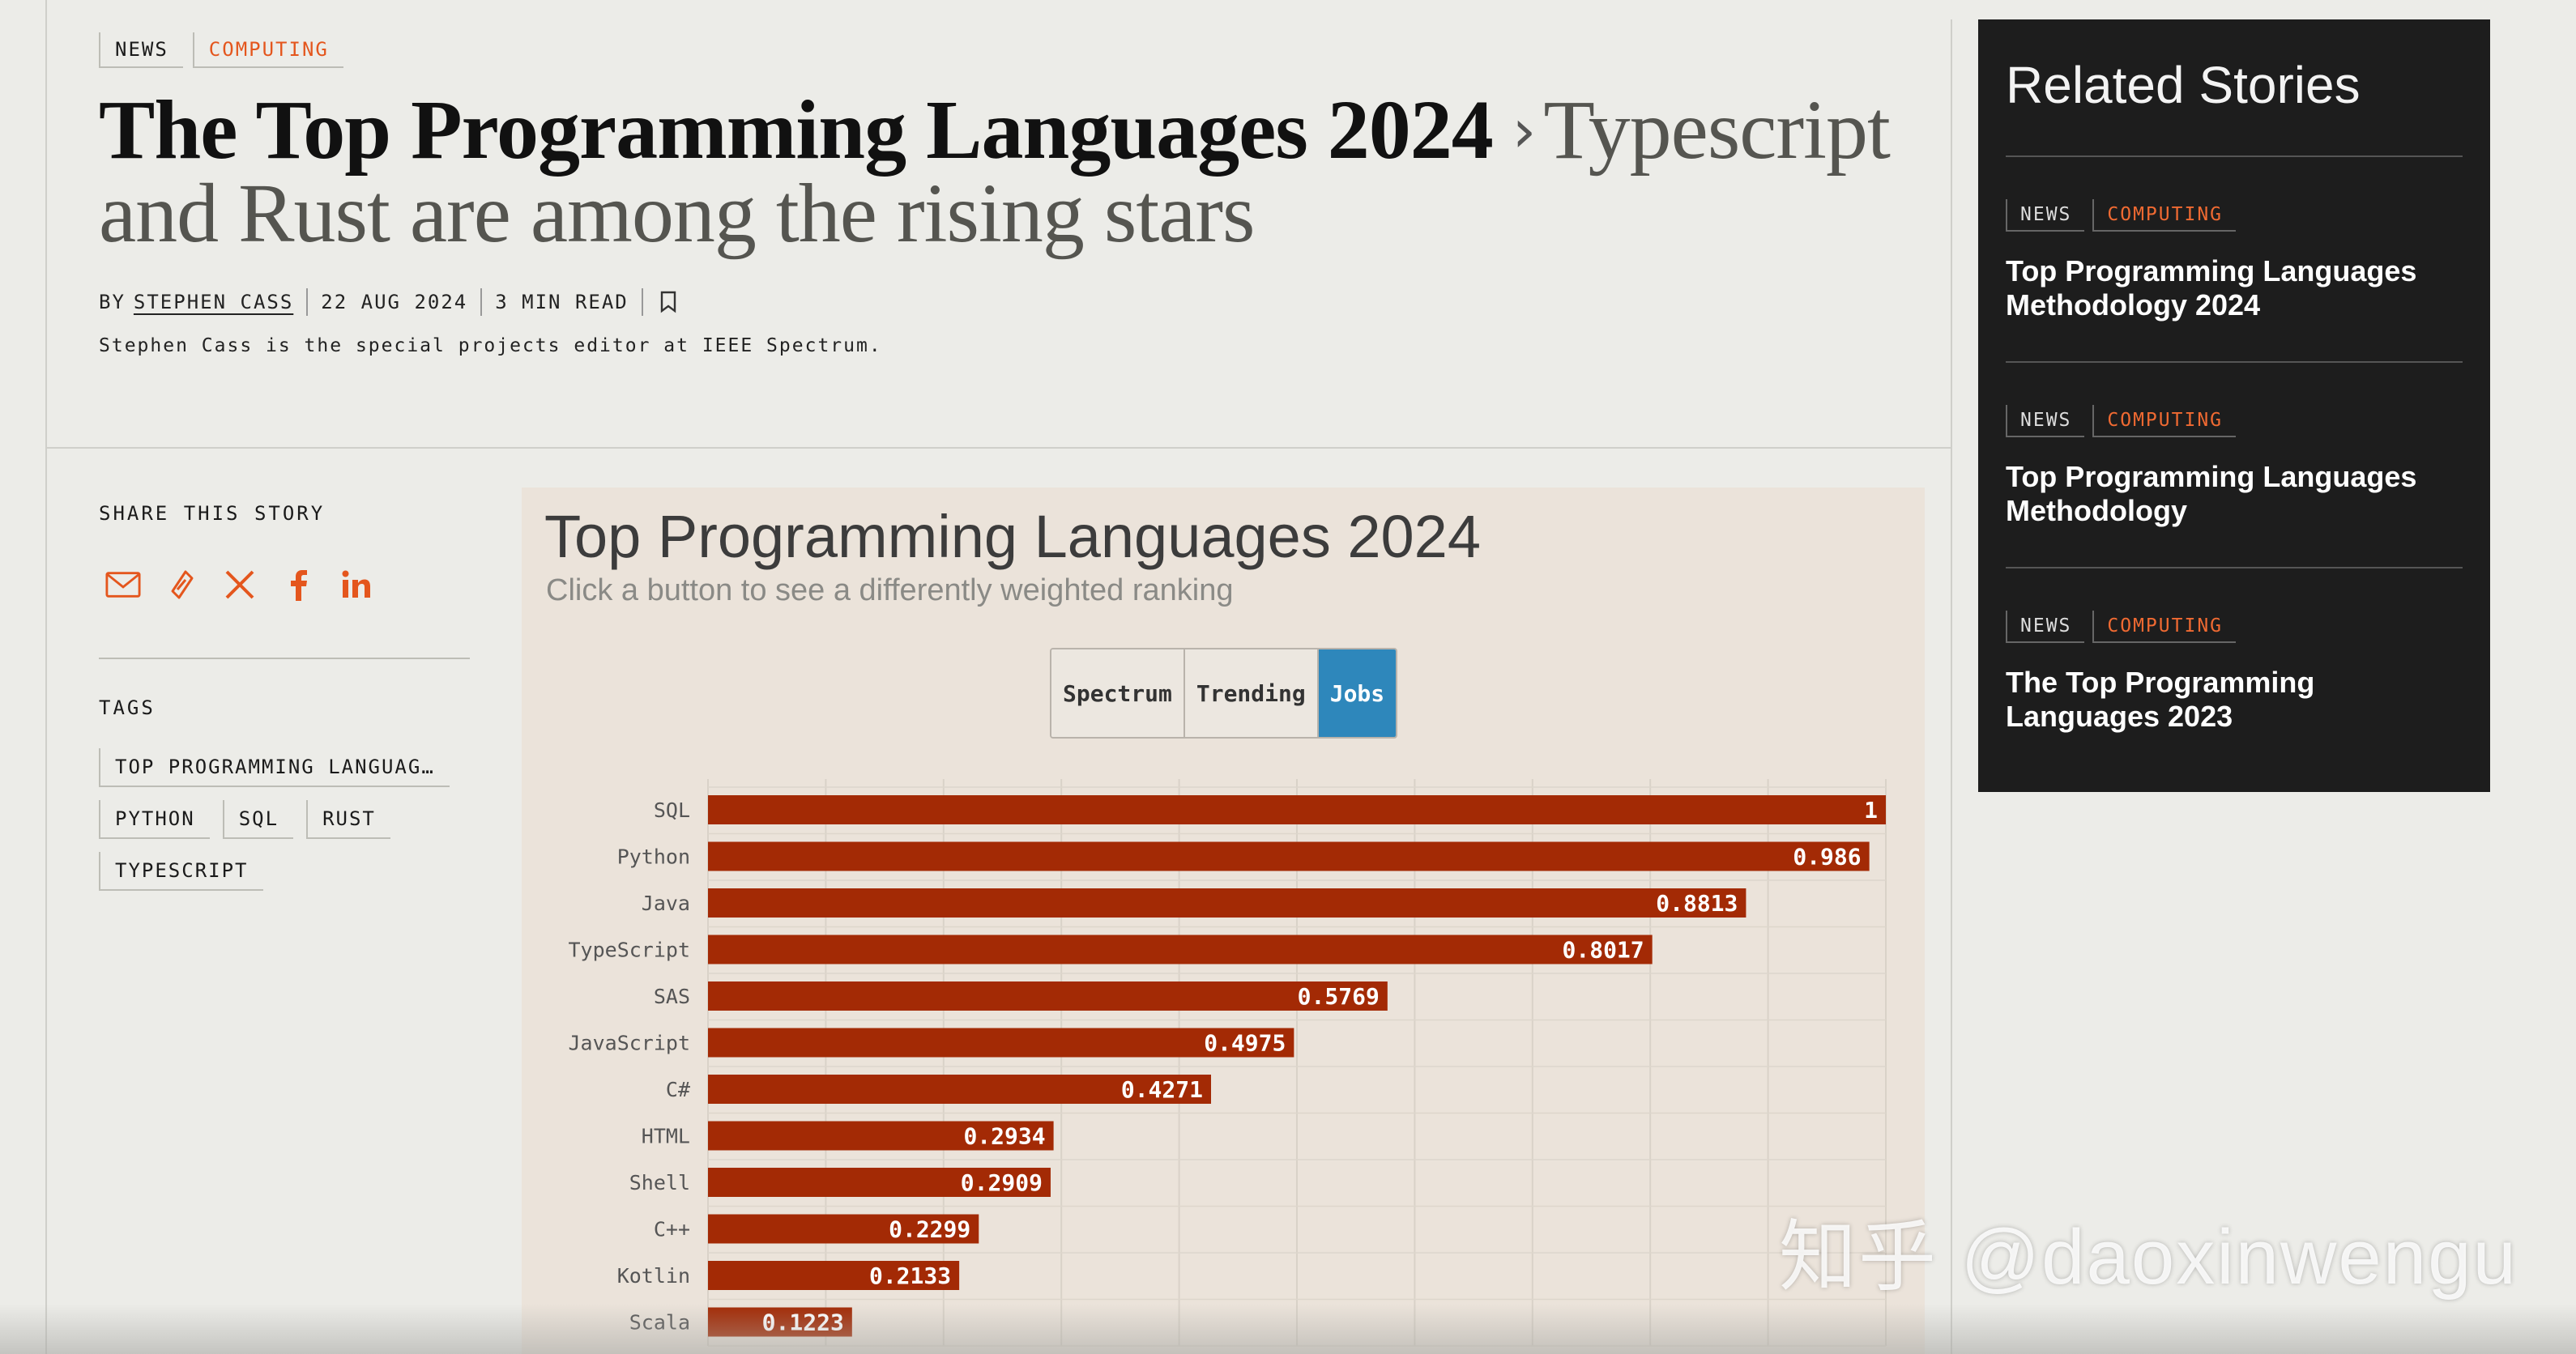  What do you see at coordinates (348, 819) in the screenshot?
I see `tag-rust: RUST` at bounding box center [348, 819].